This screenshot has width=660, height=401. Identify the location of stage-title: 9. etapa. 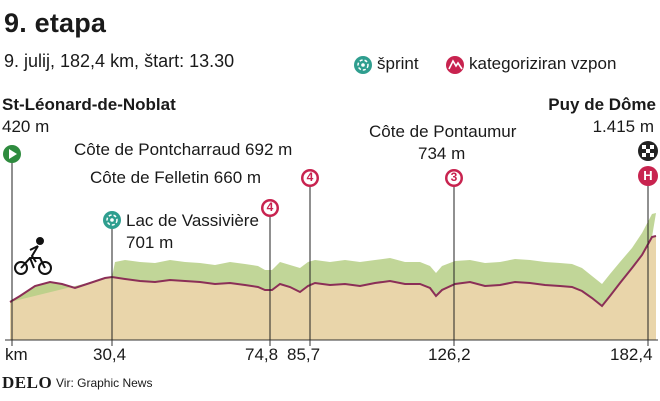
(55, 23).